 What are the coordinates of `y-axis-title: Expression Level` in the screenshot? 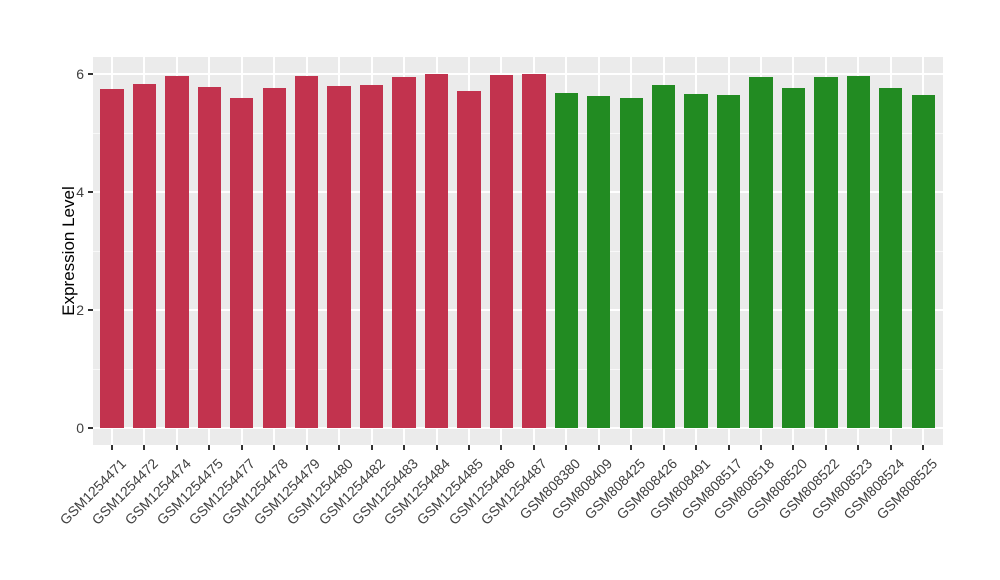 It's located at (68, 251).